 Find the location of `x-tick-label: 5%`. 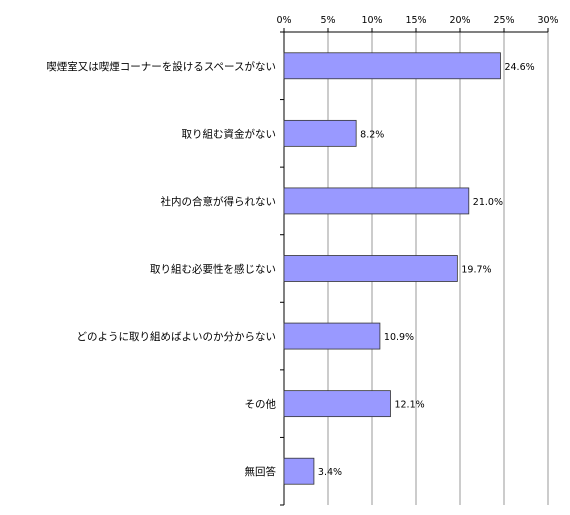

x-tick-label: 5% is located at coordinates (327, 20).